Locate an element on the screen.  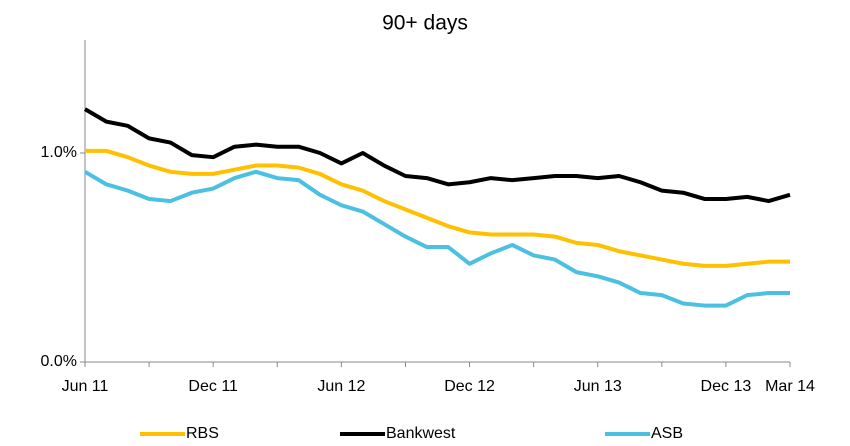
y-tick-label: 1.0% is located at coordinates (59, 152).